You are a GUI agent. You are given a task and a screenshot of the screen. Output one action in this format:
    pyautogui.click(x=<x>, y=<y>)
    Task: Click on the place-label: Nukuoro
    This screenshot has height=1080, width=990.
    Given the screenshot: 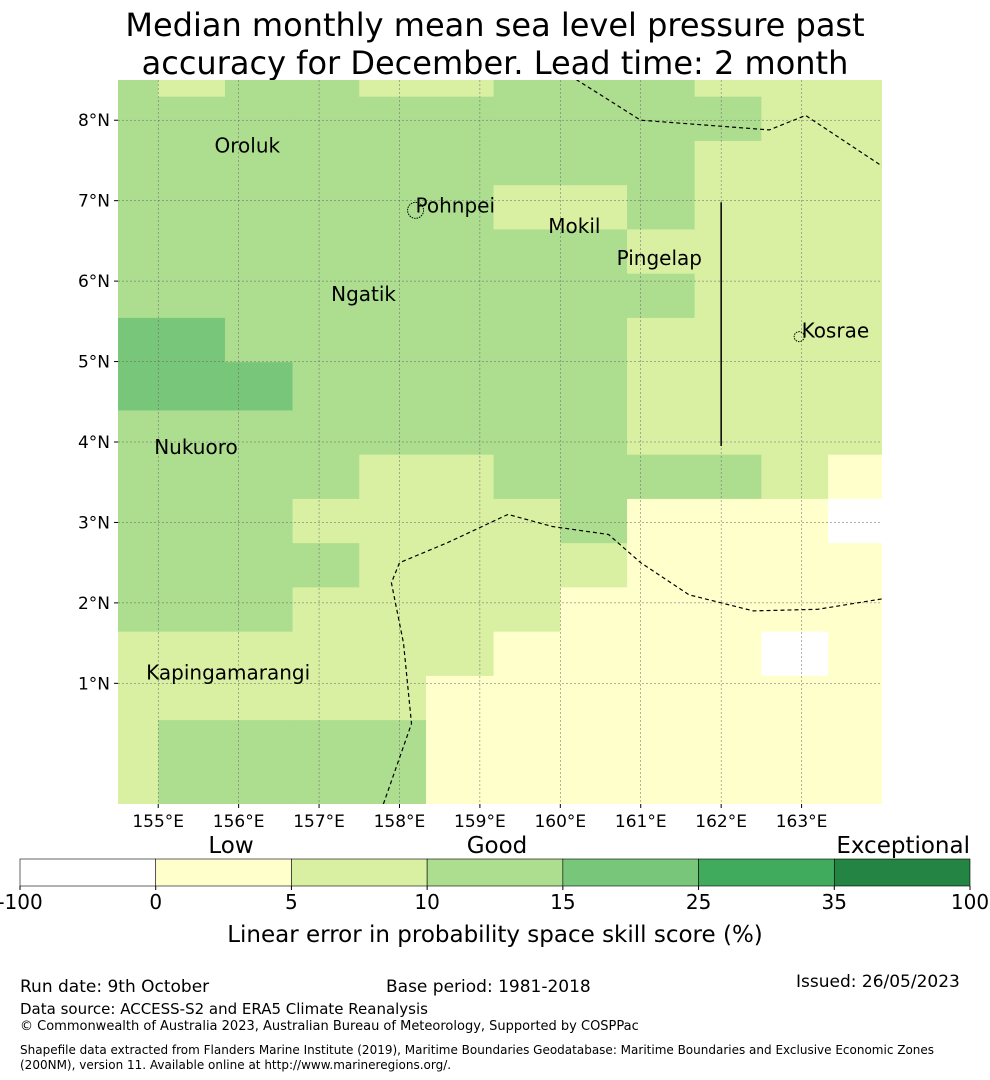 What is the action you would take?
    pyautogui.click(x=196, y=447)
    